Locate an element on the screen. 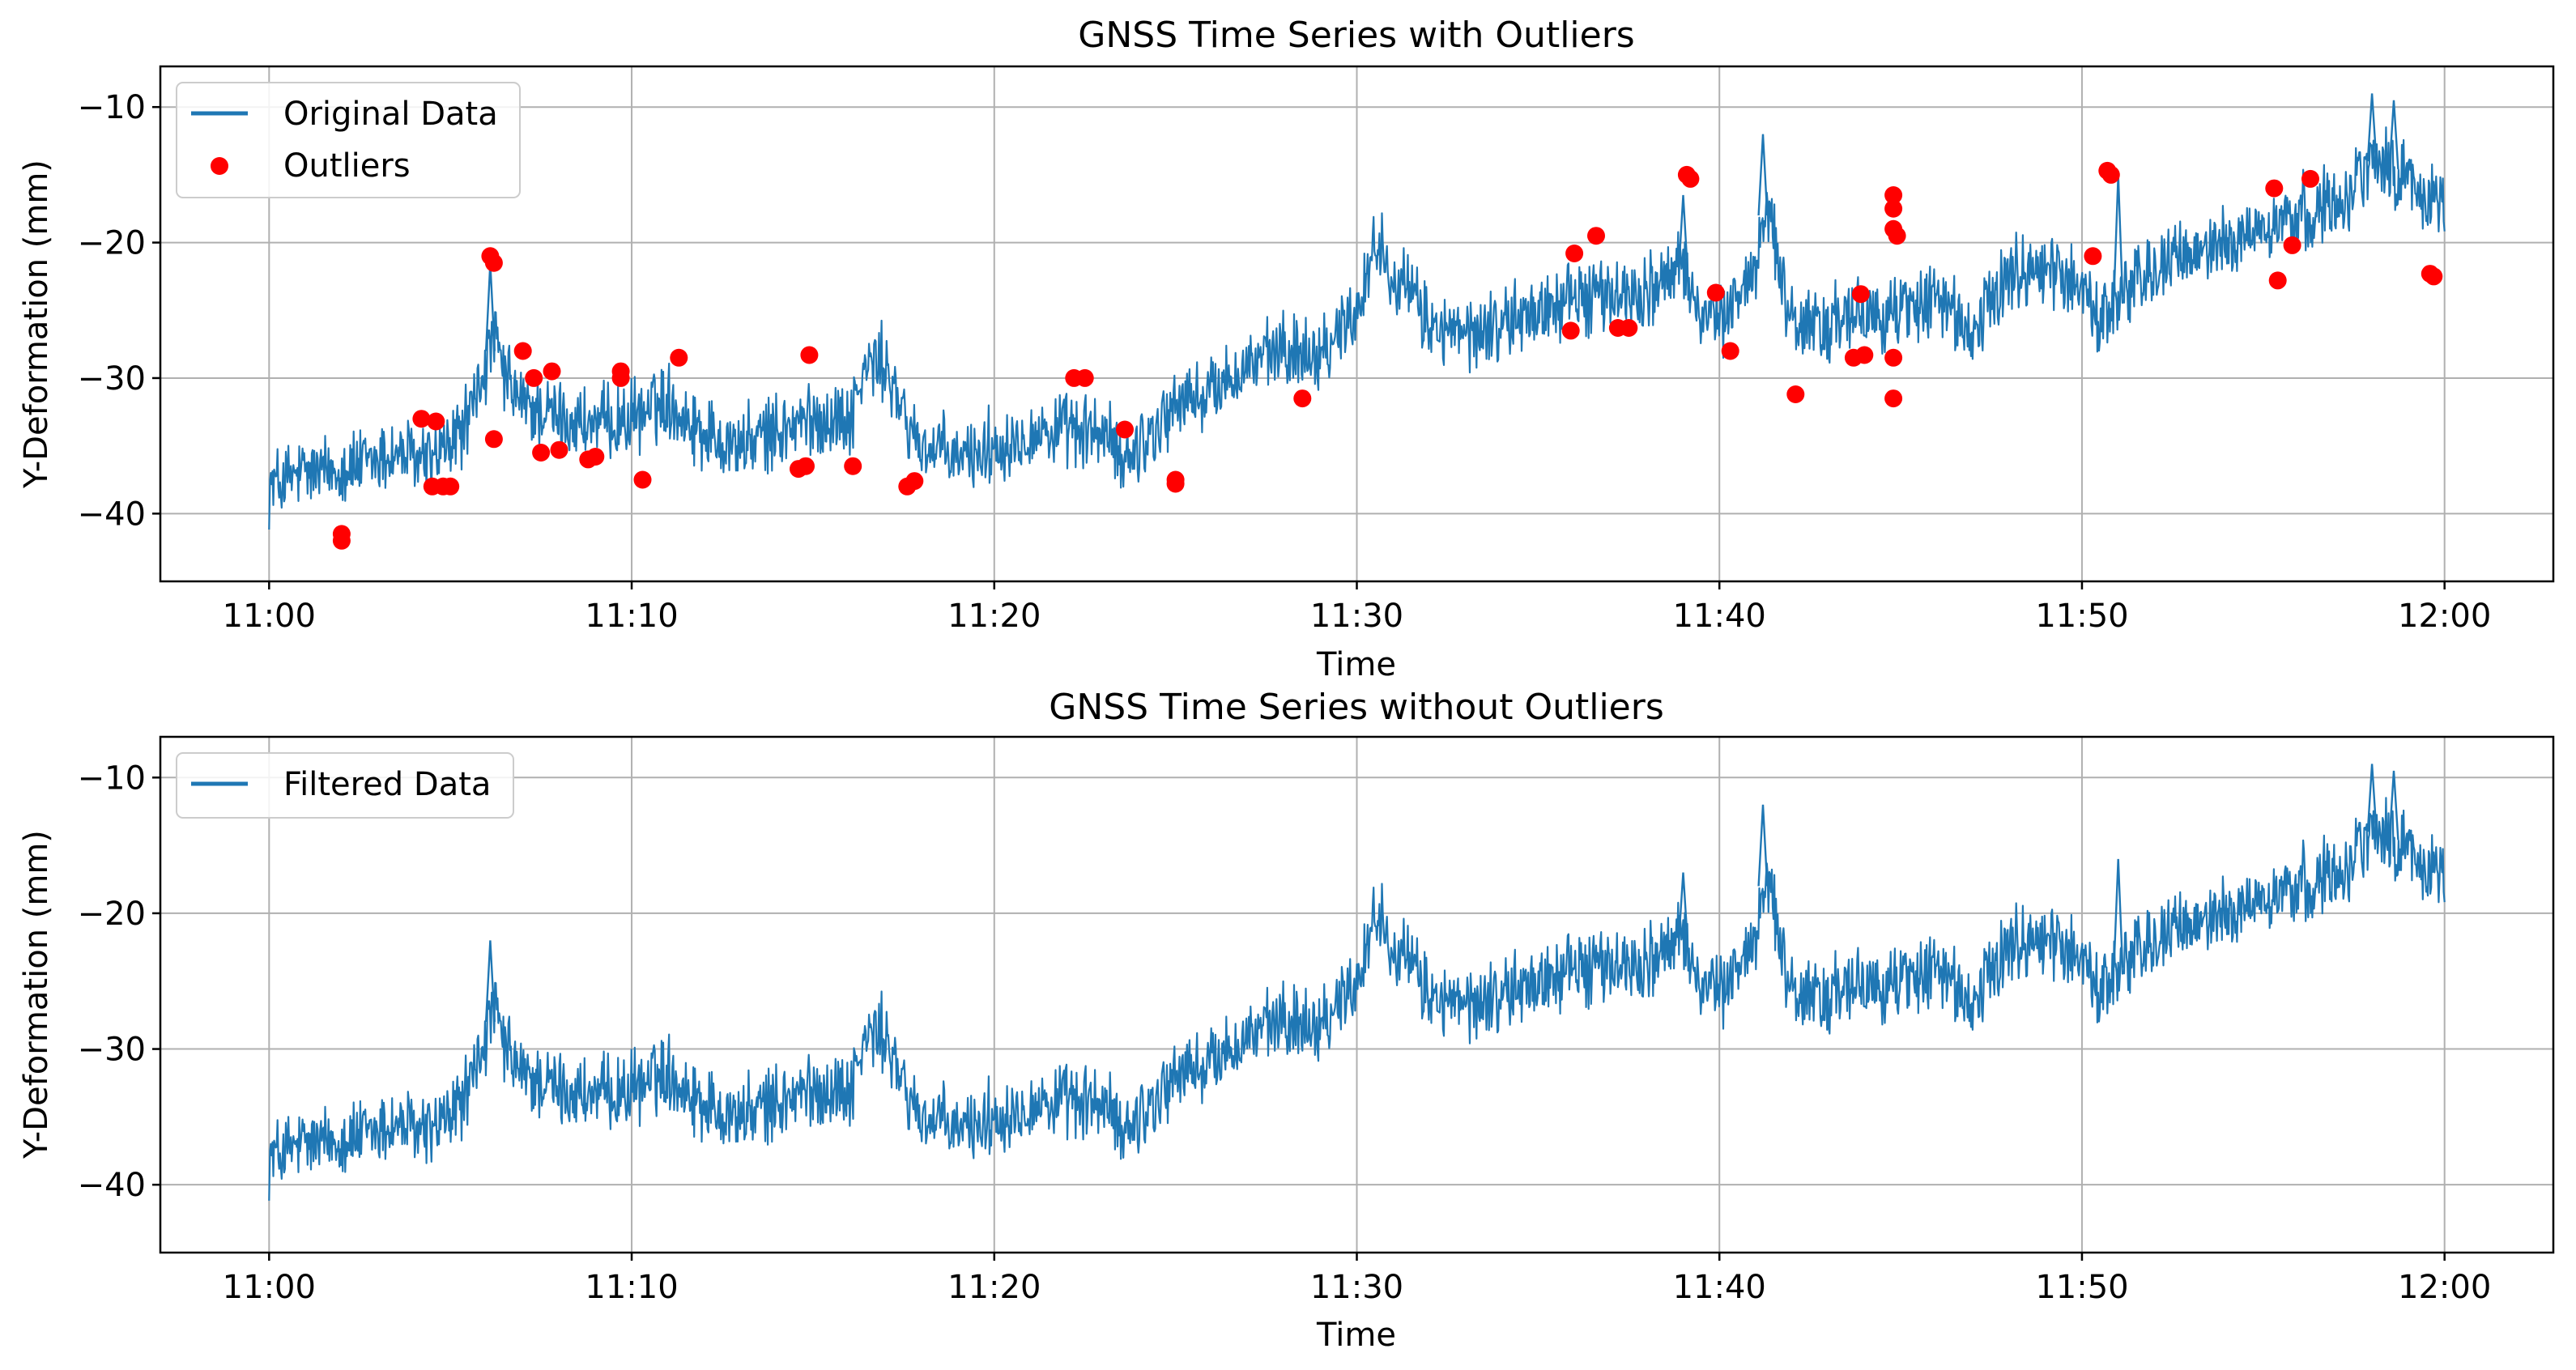  top-y-tick-label: −40 is located at coordinates (112, 514).